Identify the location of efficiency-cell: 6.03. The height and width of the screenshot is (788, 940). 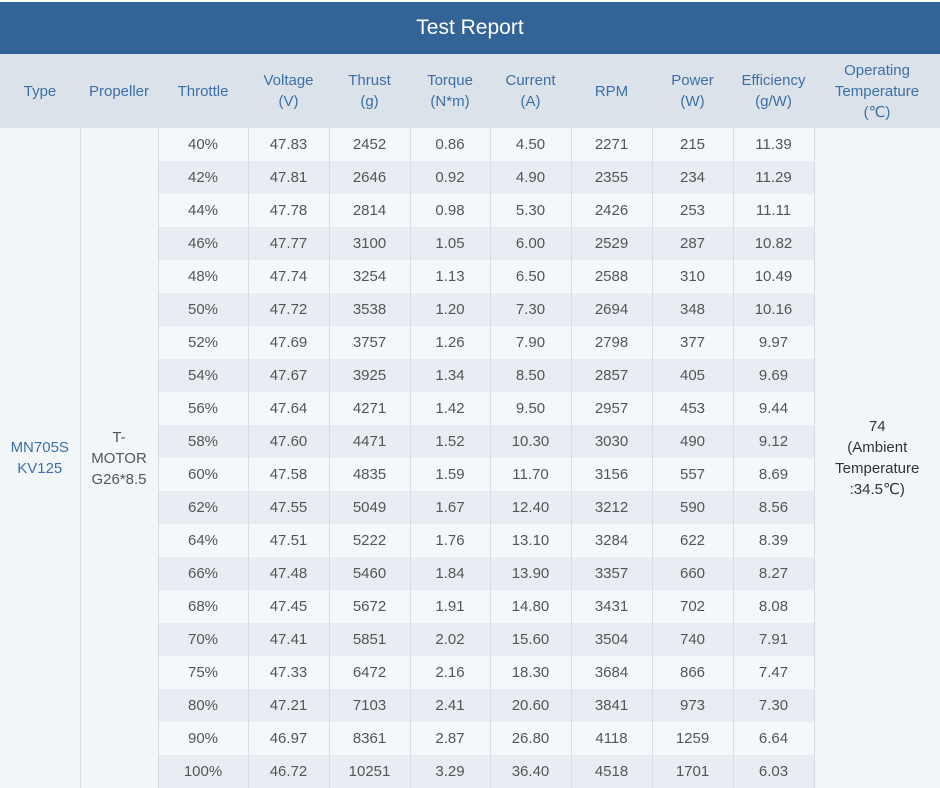
(773, 771).